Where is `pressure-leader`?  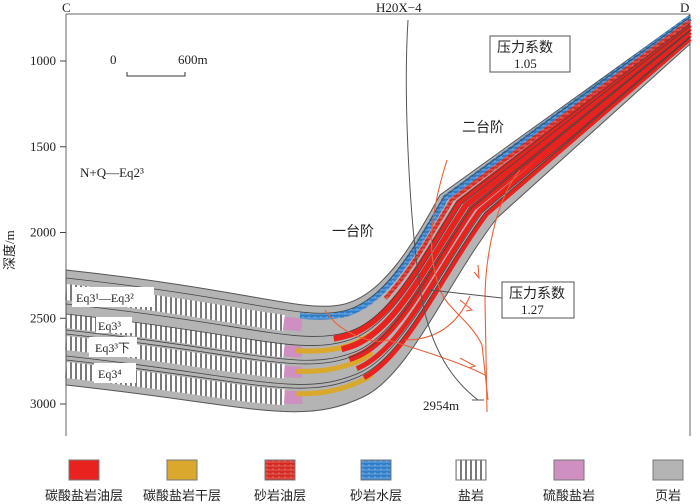
pressure-leader is located at coordinates (466, 294).